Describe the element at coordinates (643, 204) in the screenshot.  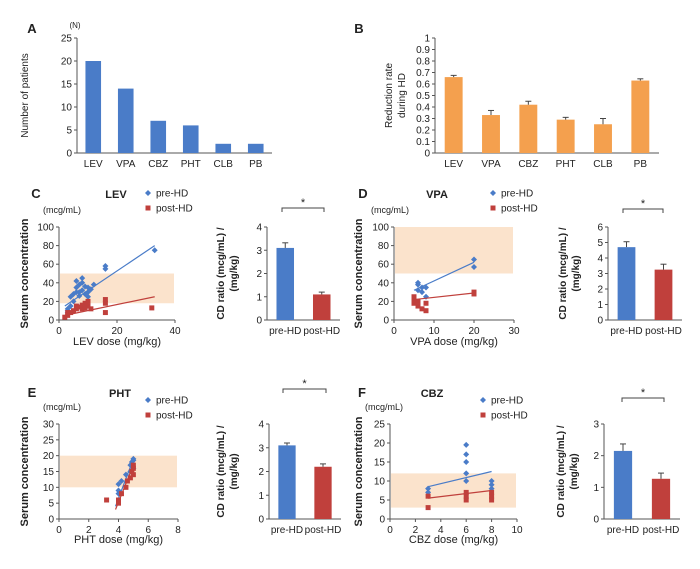
I see `significance-star: *` at that location.